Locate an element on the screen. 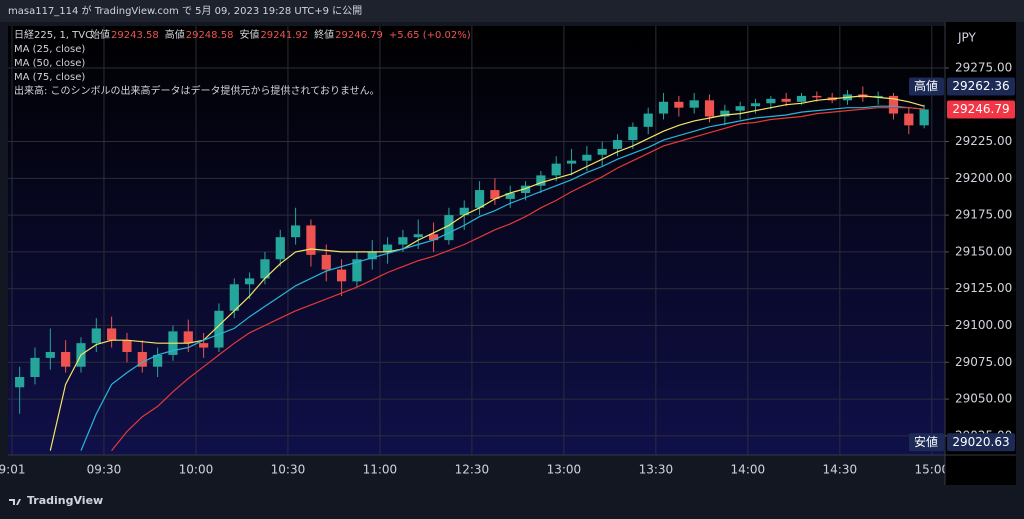 The height and width of the screenshot is (519, 1024). x-tick-label: 10:00 is located at coordinates (196, 470).